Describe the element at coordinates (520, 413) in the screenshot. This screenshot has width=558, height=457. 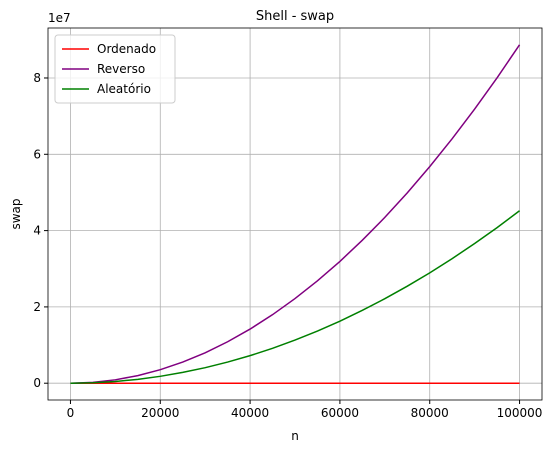
I see `x-tick-label: 100000` at that location.